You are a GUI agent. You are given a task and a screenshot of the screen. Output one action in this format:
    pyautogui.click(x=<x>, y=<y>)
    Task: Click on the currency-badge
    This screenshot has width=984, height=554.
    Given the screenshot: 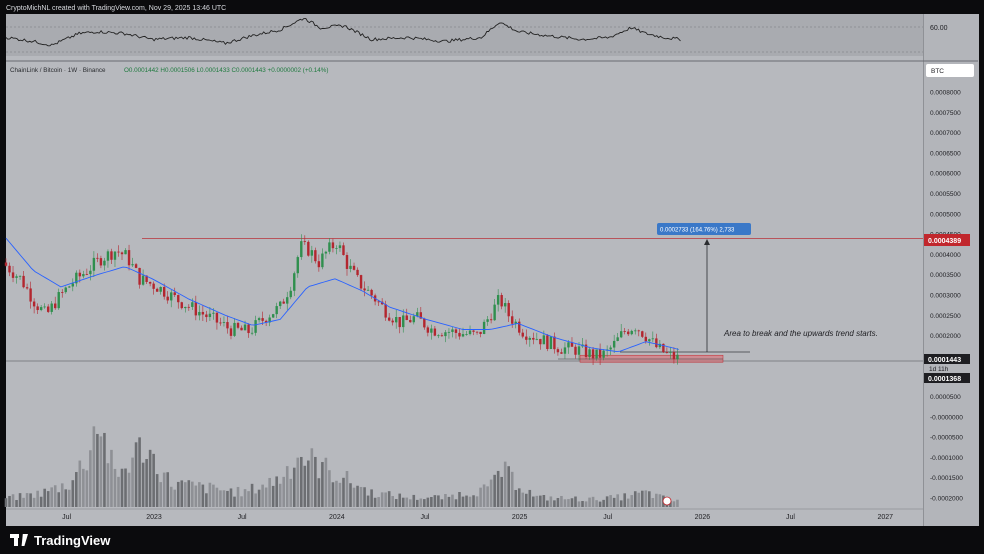 What is the action you would take?
    pyautogui.click(x=950, y=70)
    